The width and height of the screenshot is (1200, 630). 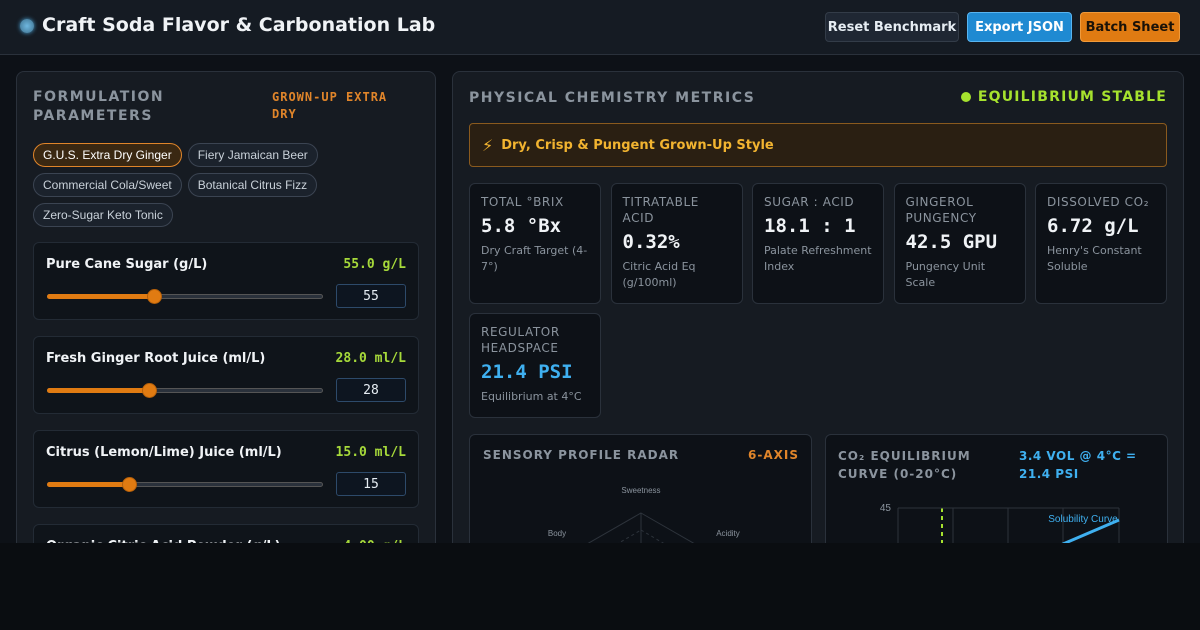 I want to click on metric-value: 21.4 PSI, so click(x=527, y=372).